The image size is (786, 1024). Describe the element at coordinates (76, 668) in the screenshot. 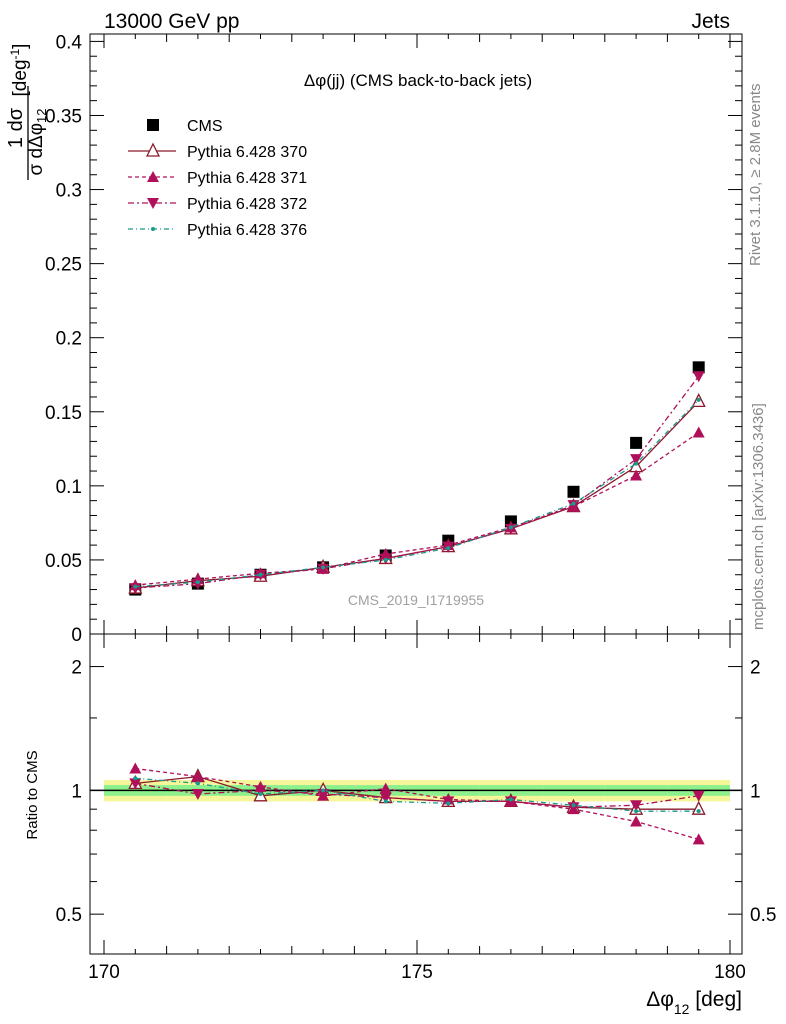

I see `ratio-y-tick-label: 2` at that location.